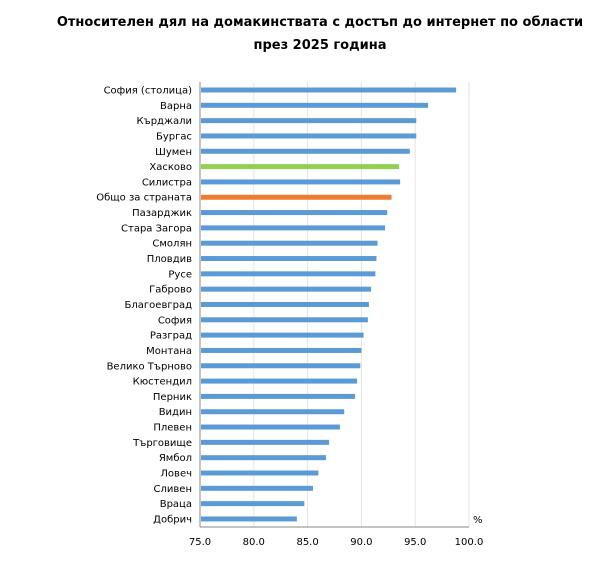 Image resolution: width=600 pixels, height=571 pixels. Describe the element at coordinates (176, 474) in the screenshot. I see `category-label: Ловеч` at that location.